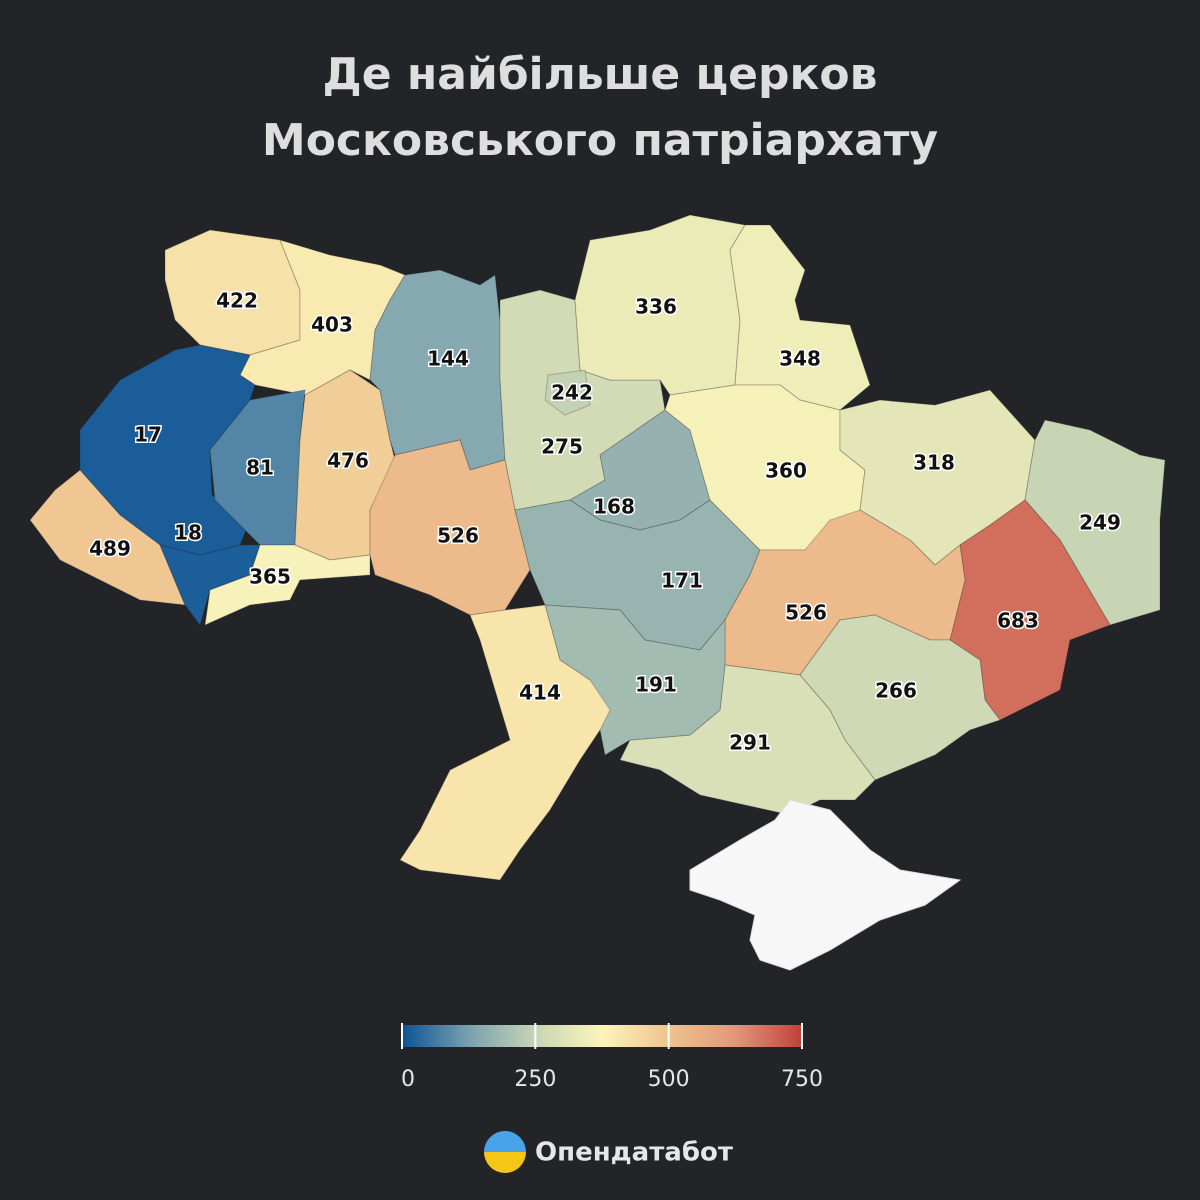 The height and width of the screenshot is (1200, 1200). I want to click on region-label: 360, so click(786, 471).